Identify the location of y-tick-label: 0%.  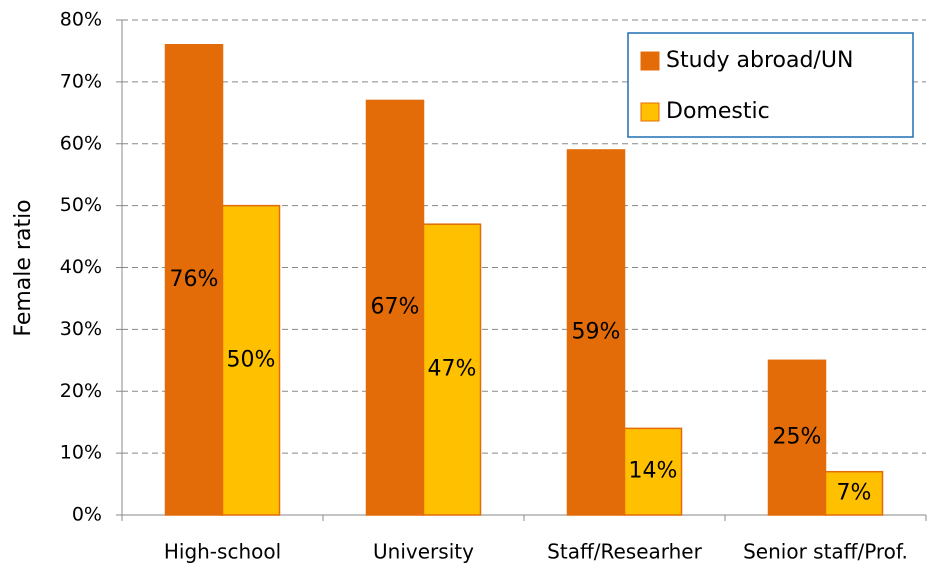
(87, 515).